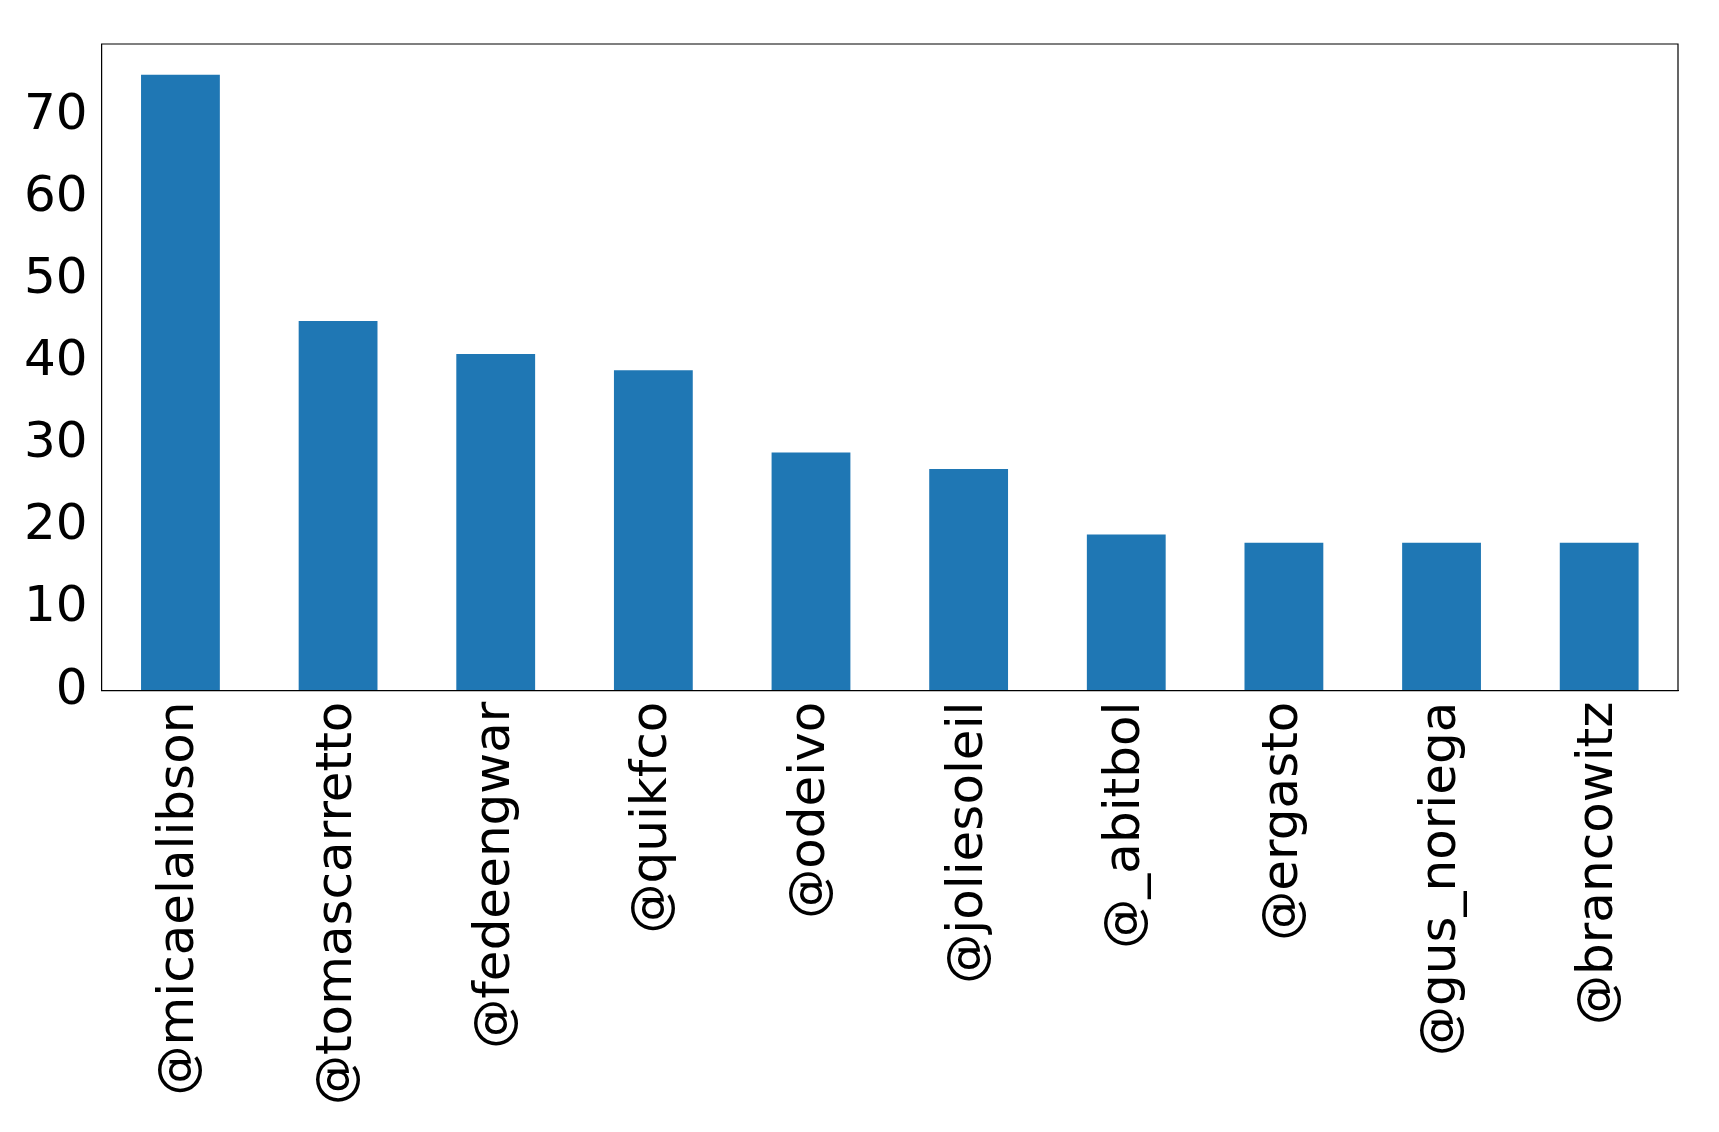  Describe the element at coordinates (71, 686) in the screenshot. I see `y-tick-label: 0` at that location.